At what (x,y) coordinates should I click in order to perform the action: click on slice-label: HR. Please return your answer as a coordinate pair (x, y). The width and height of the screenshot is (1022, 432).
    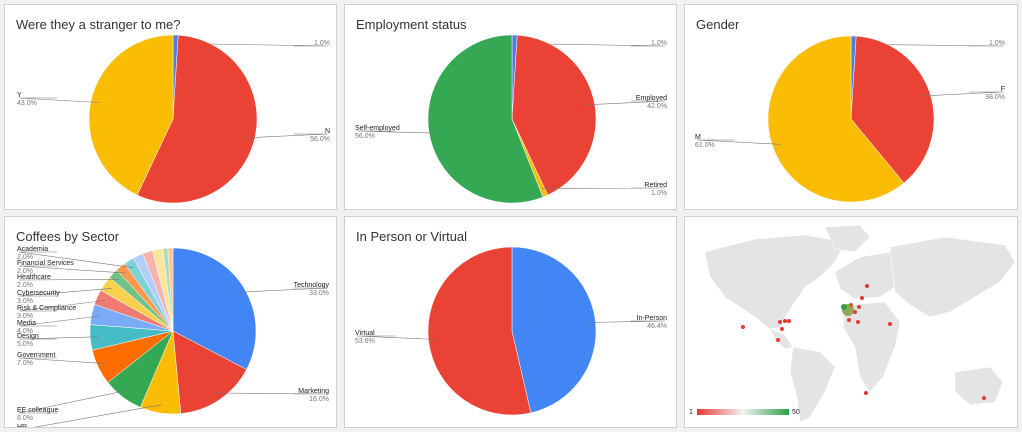
    Looking at the image, I should click on (22, 426).